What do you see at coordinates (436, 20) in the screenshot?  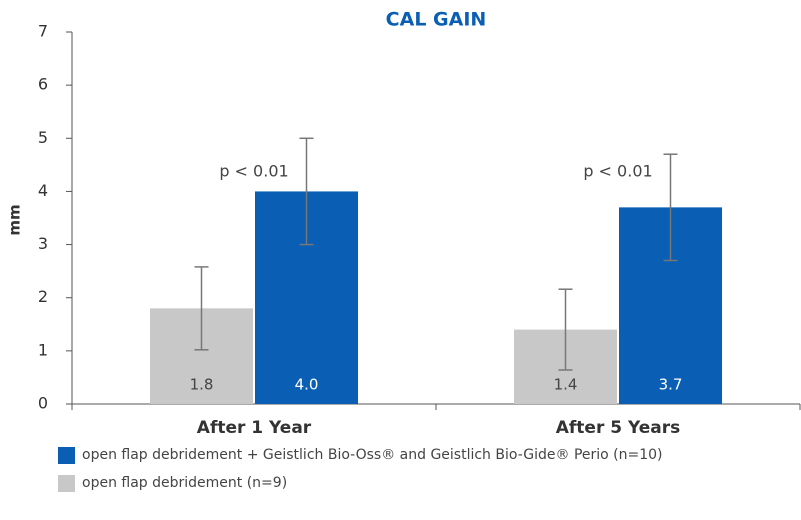 I see `chart-title: CAL GAIN` at bounding box center [436, 20].